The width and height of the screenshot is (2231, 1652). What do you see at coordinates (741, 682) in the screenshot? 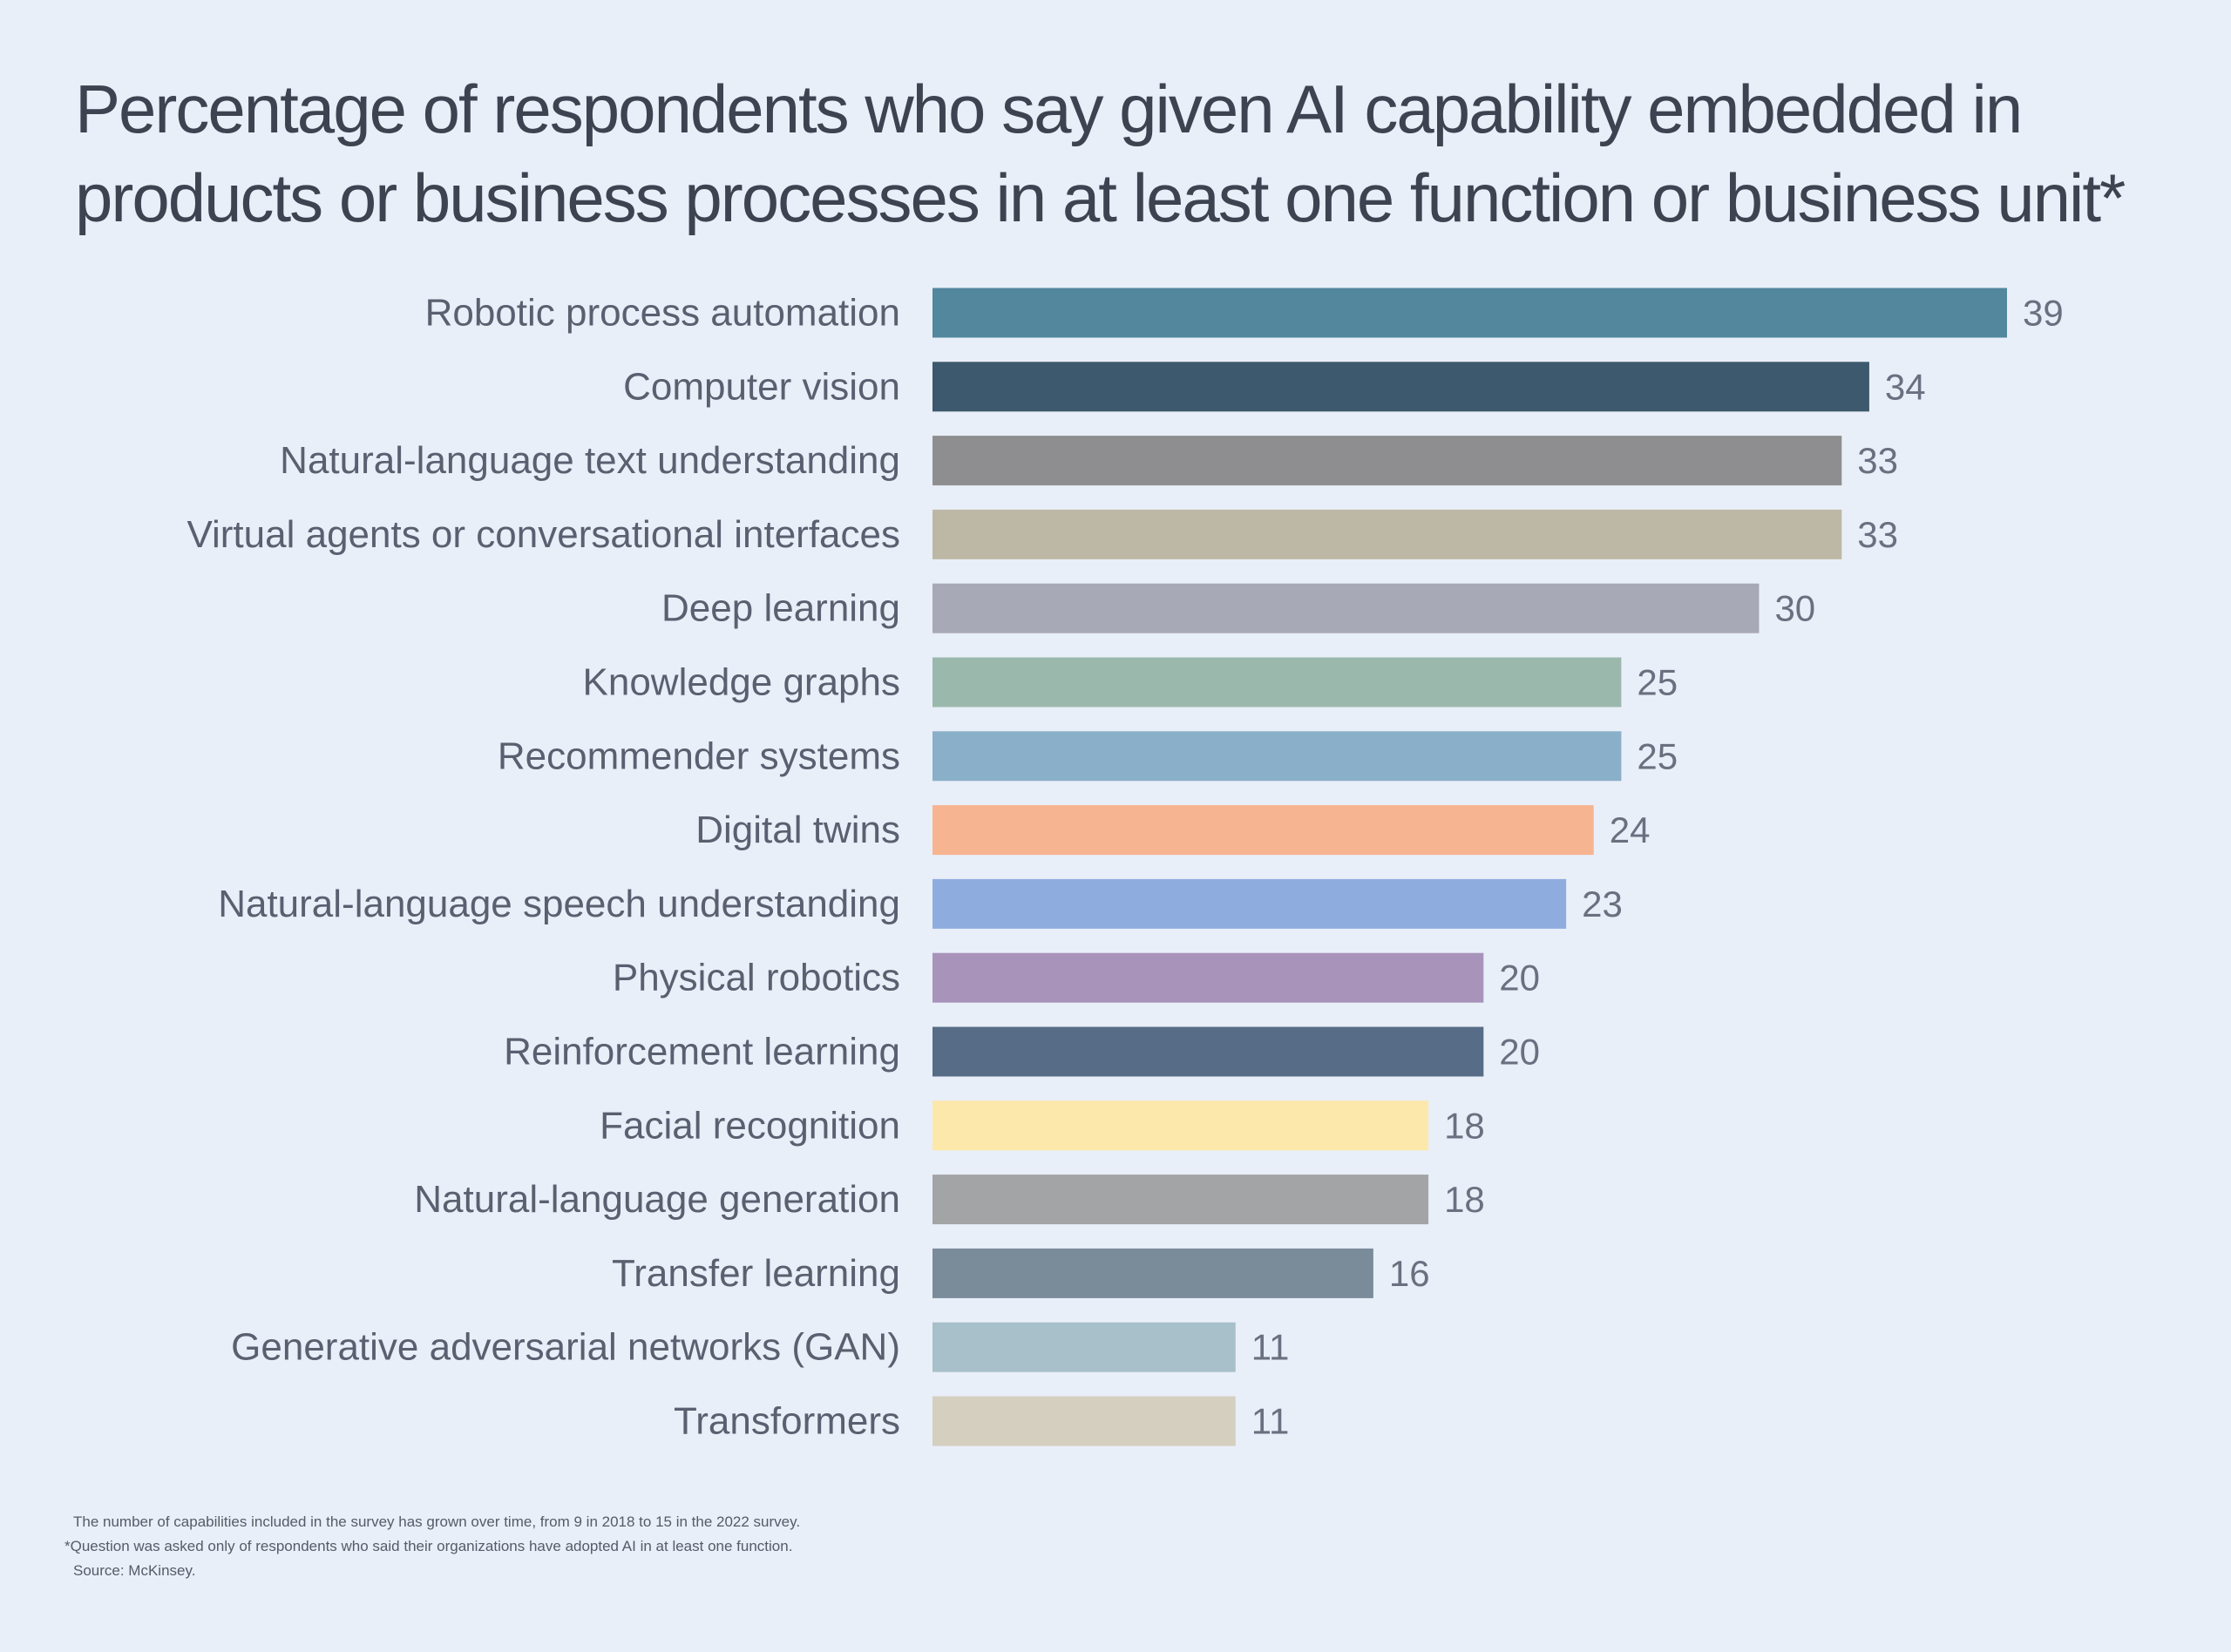
I see `category-label: Knowledge graphs` at bounding box center [741, 682].